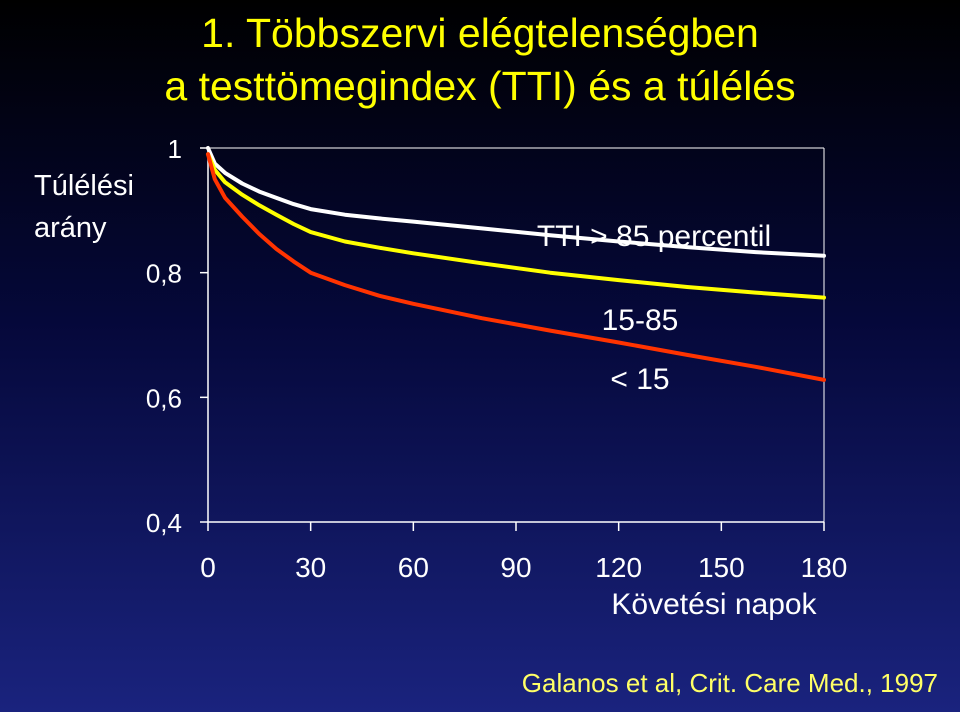 The height and width of the screenshot is (712, 960). I want to click on x-axis-label: Követési napok, so click(714, 604).